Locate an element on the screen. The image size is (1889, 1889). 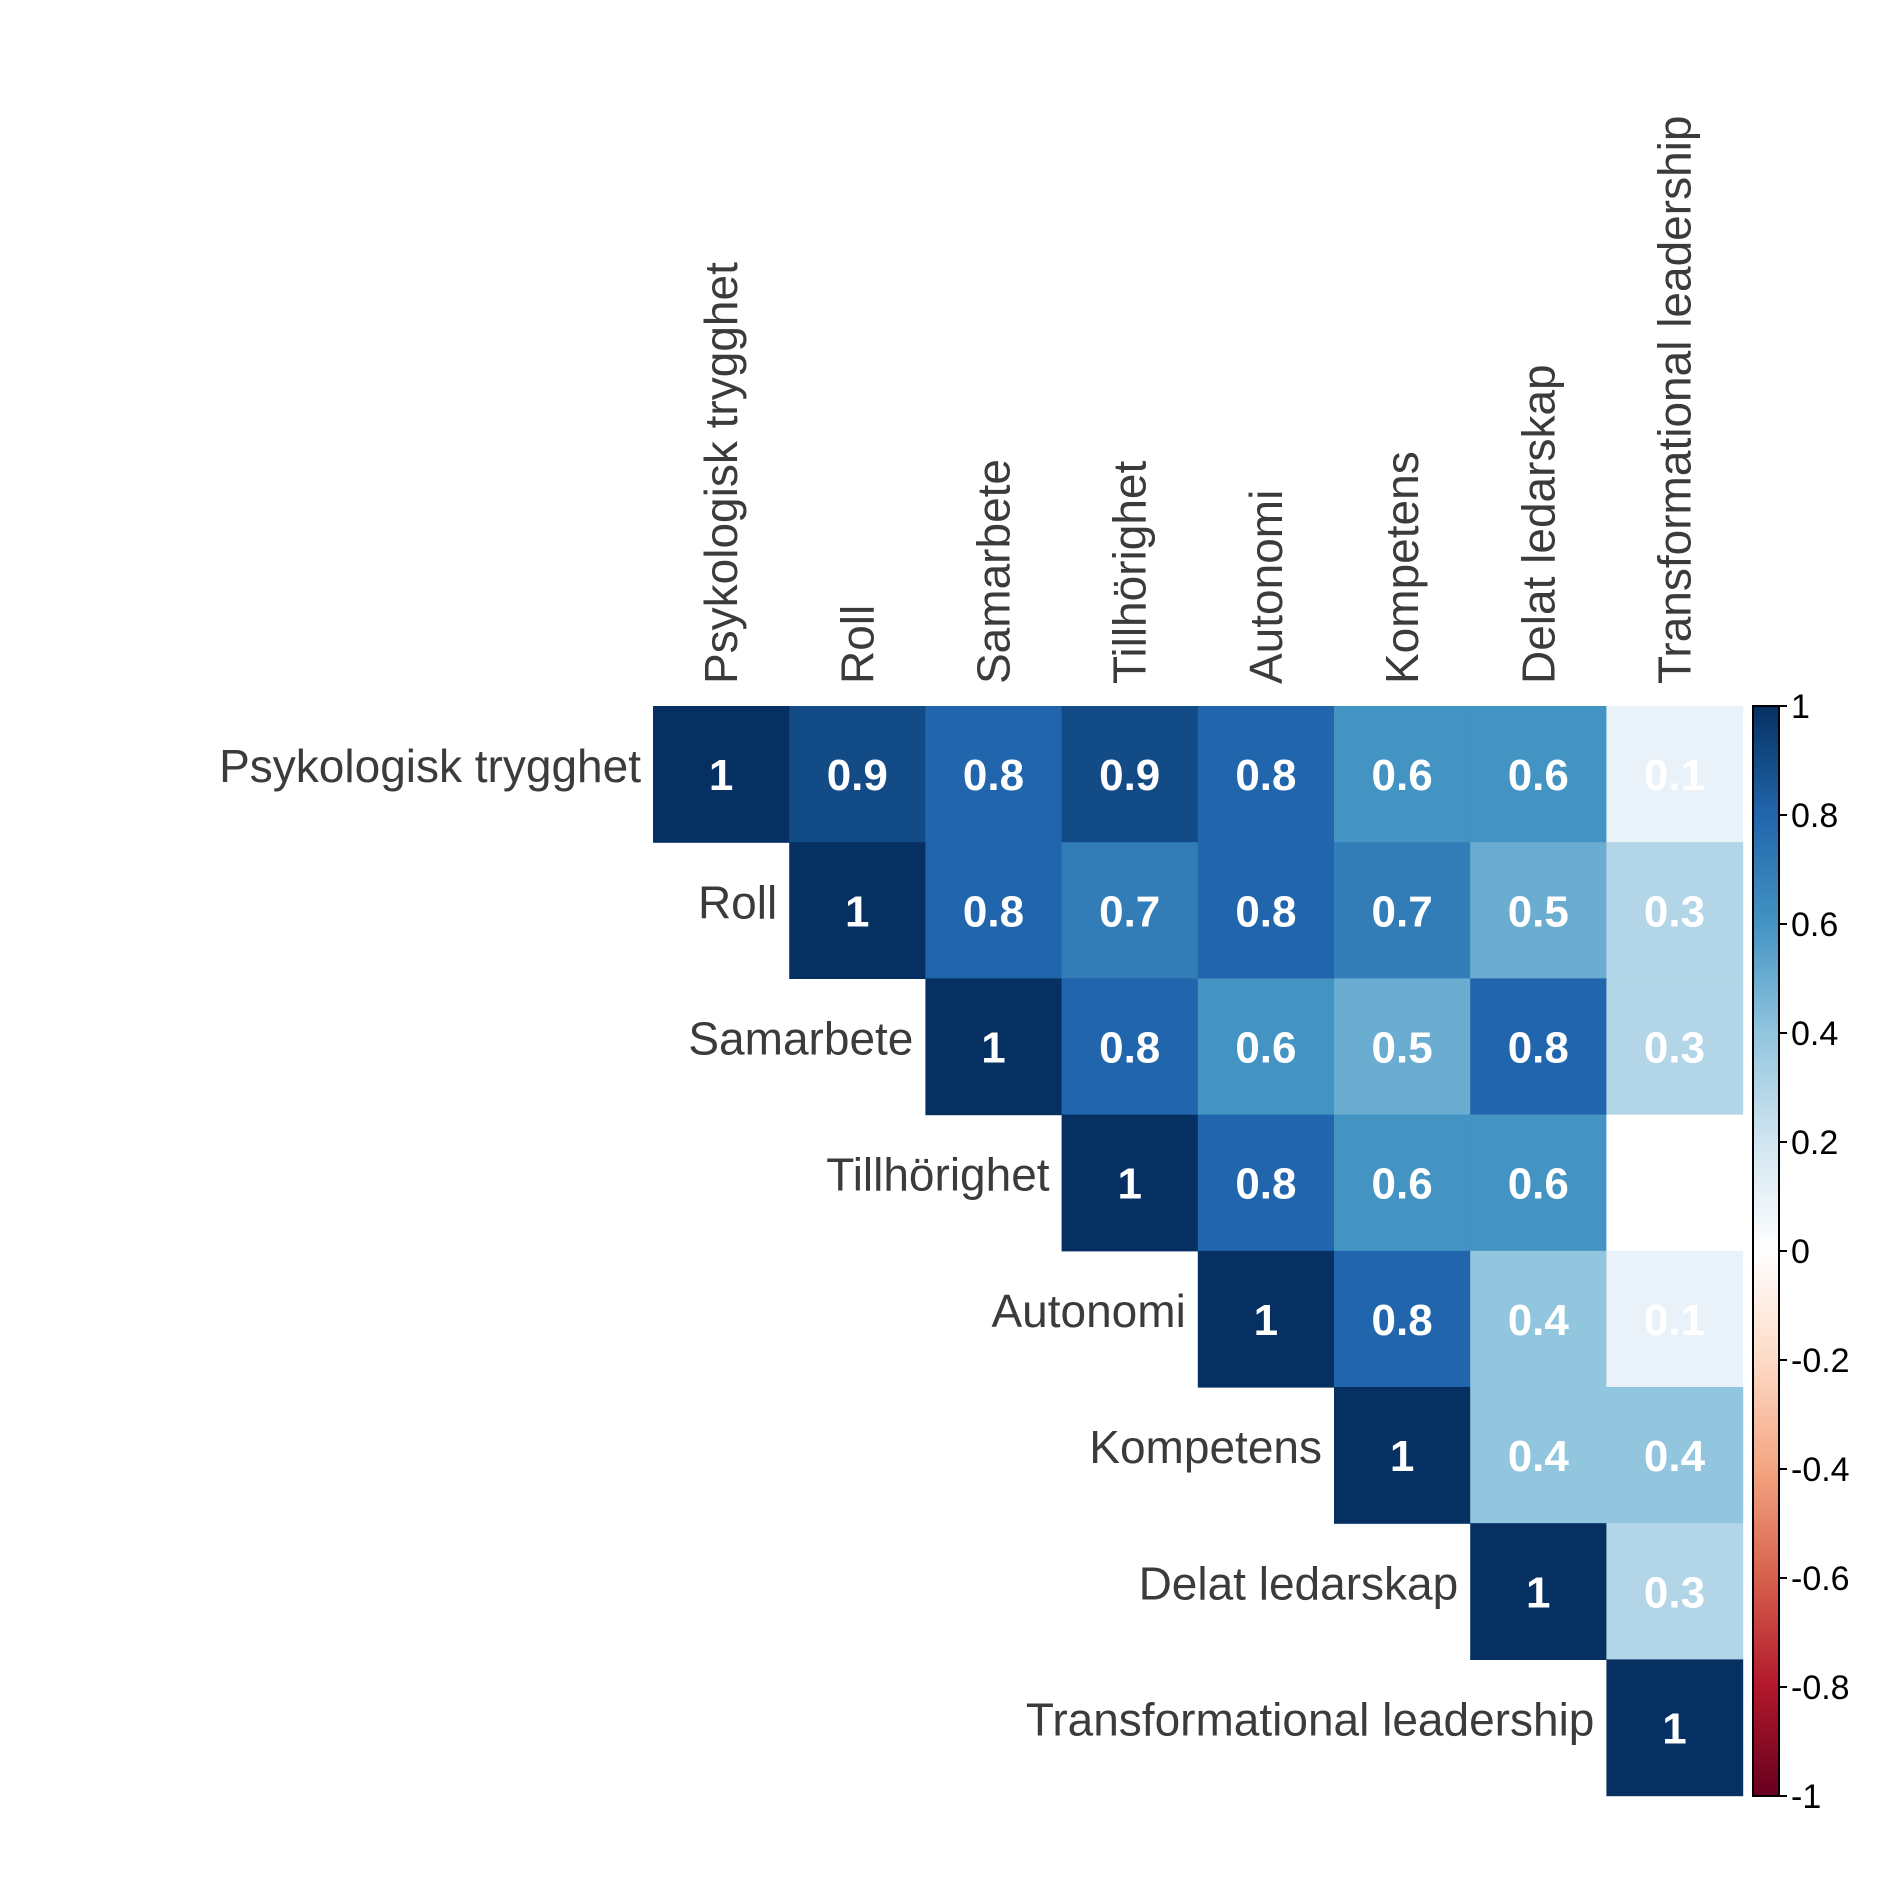
heatmap-value-1-3: 0.7 is located at coordinates (1129, 911).